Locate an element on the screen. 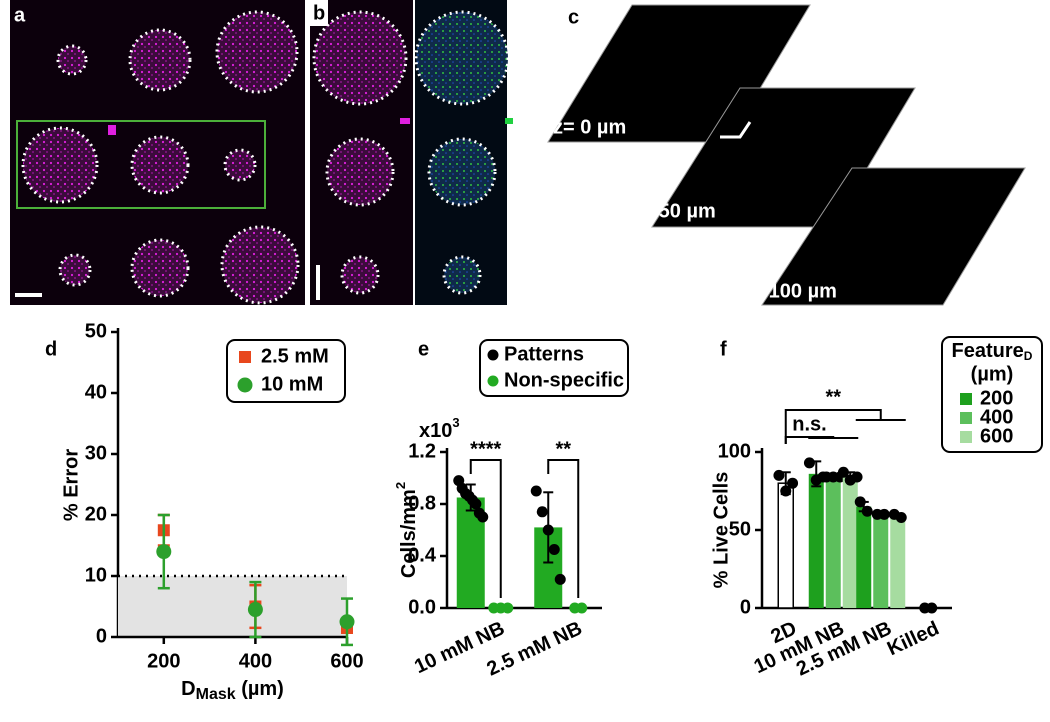 Image resolution: width=1050 pixels, height=722 pixels. legend-label: 200 is located at coordinates (996, 398).